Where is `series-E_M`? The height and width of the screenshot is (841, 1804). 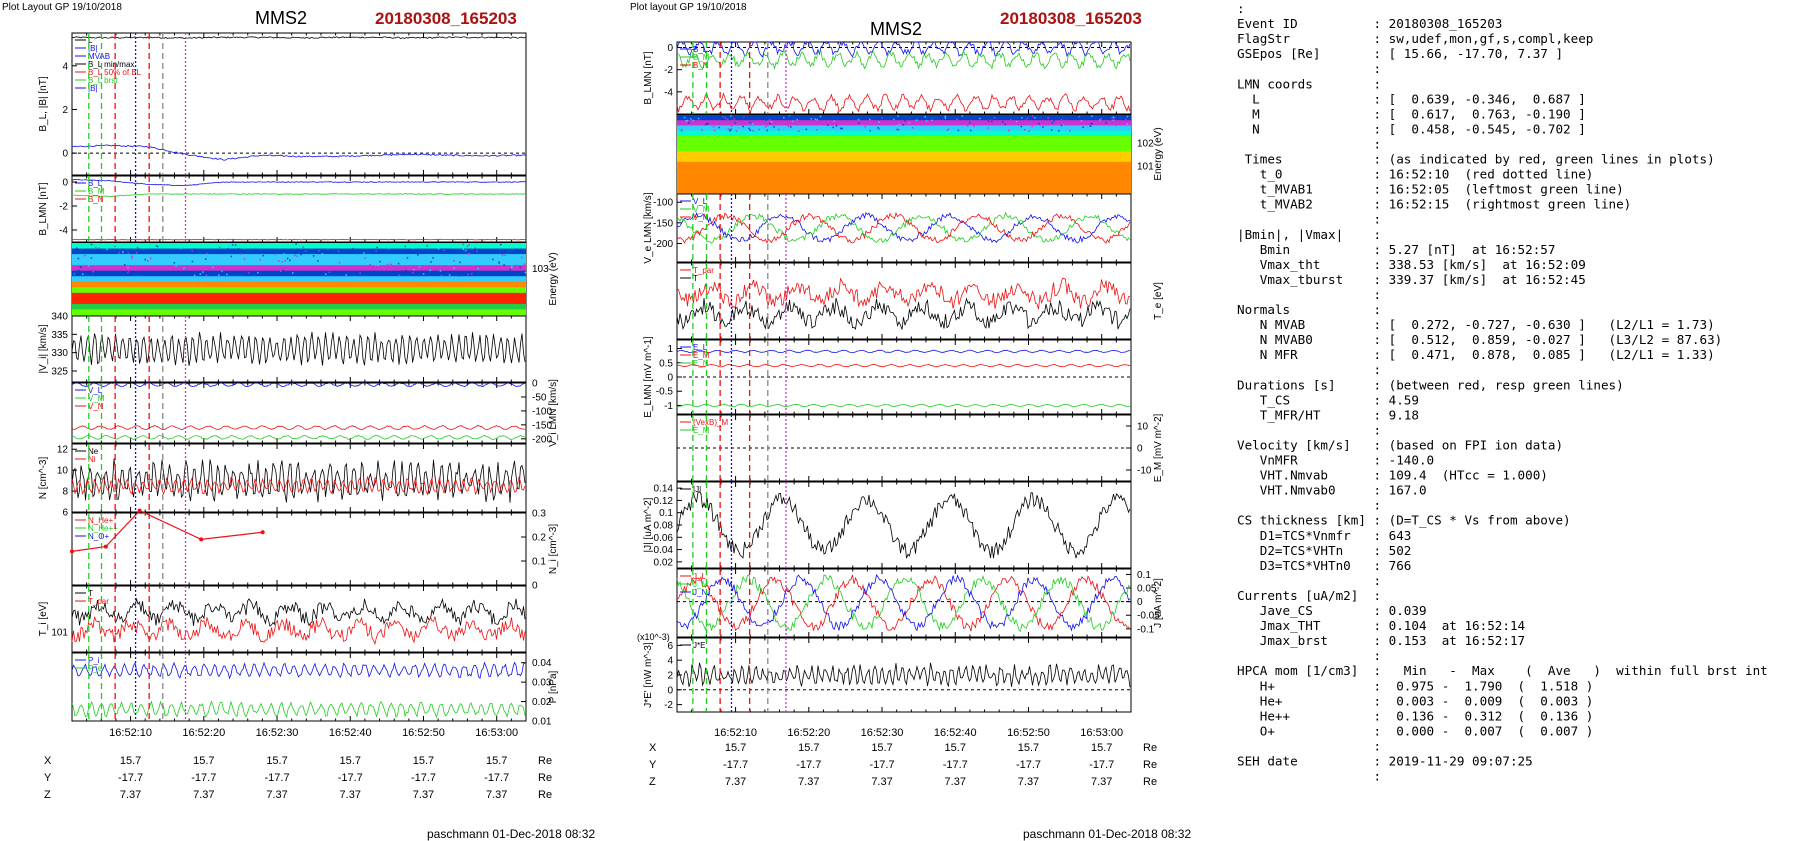
series-E_M is located at coordinates (903, 365).